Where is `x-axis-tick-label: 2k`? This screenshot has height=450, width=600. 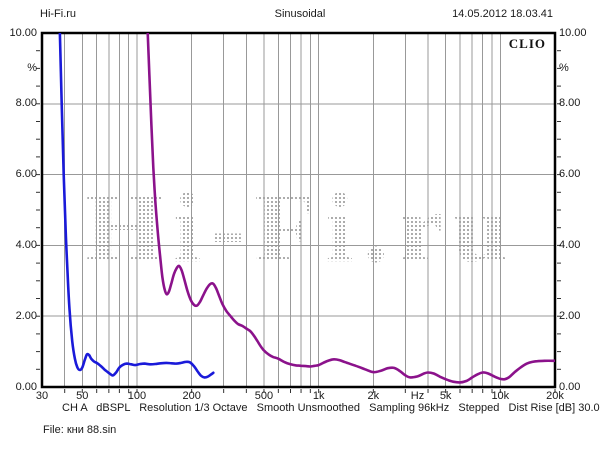 x-axis-tick-label: 2k is located at coordinates (373, 396).